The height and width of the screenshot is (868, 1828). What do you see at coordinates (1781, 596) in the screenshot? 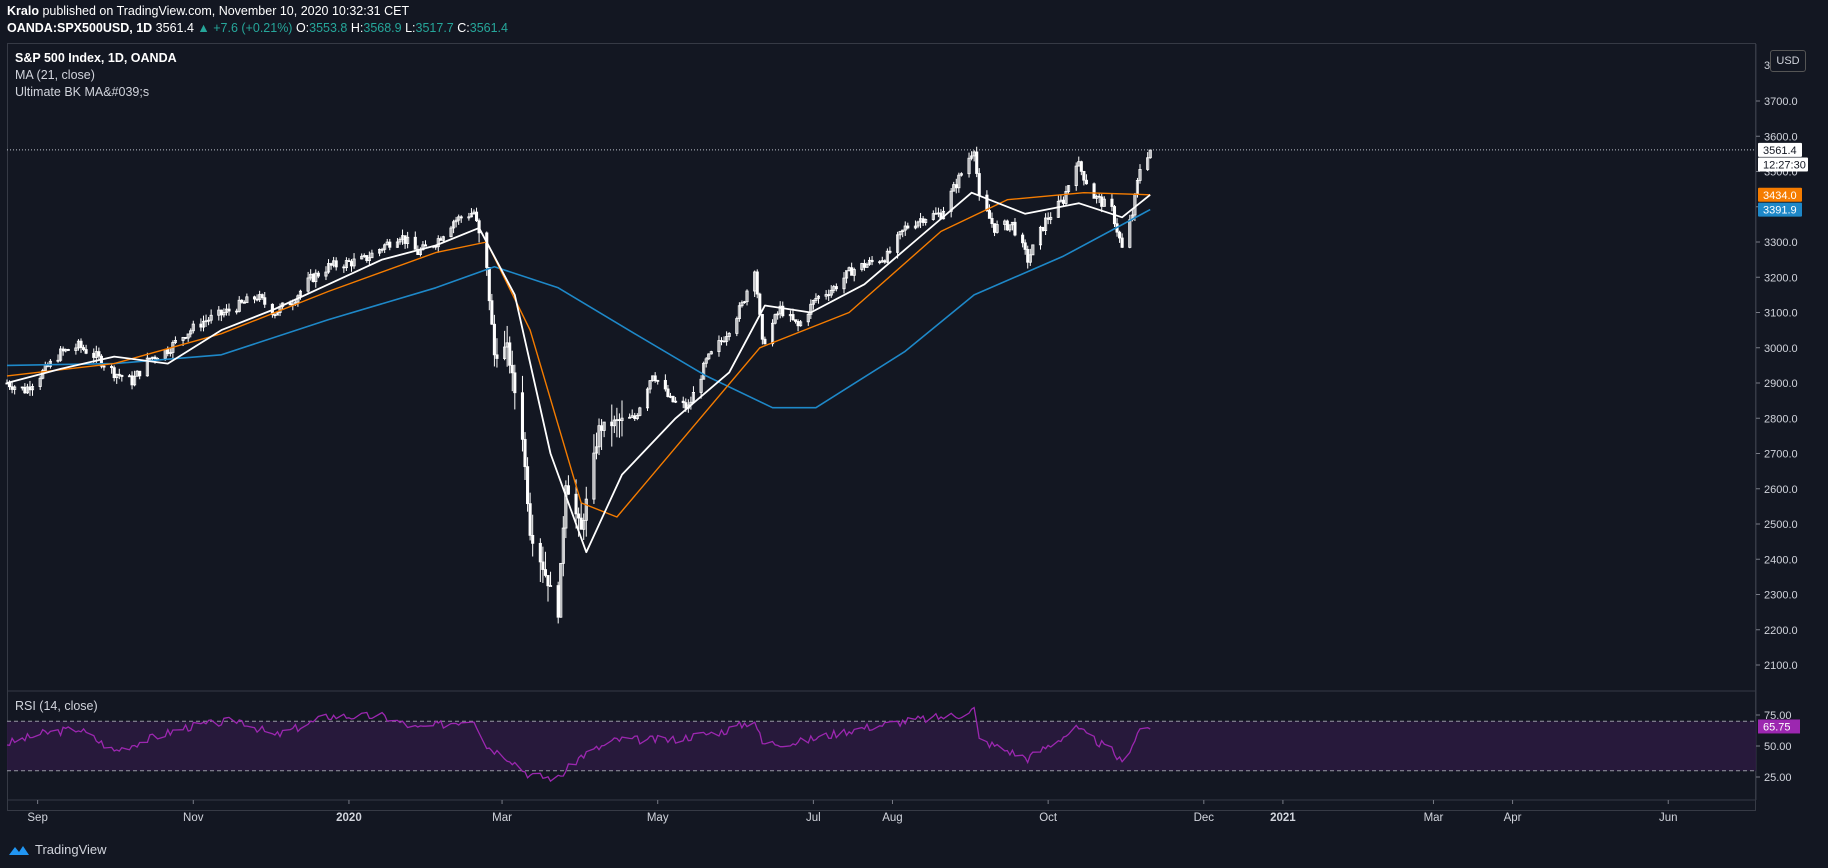
I see `price-tick-label: 2300.0` at bounding box center [1781, 596].